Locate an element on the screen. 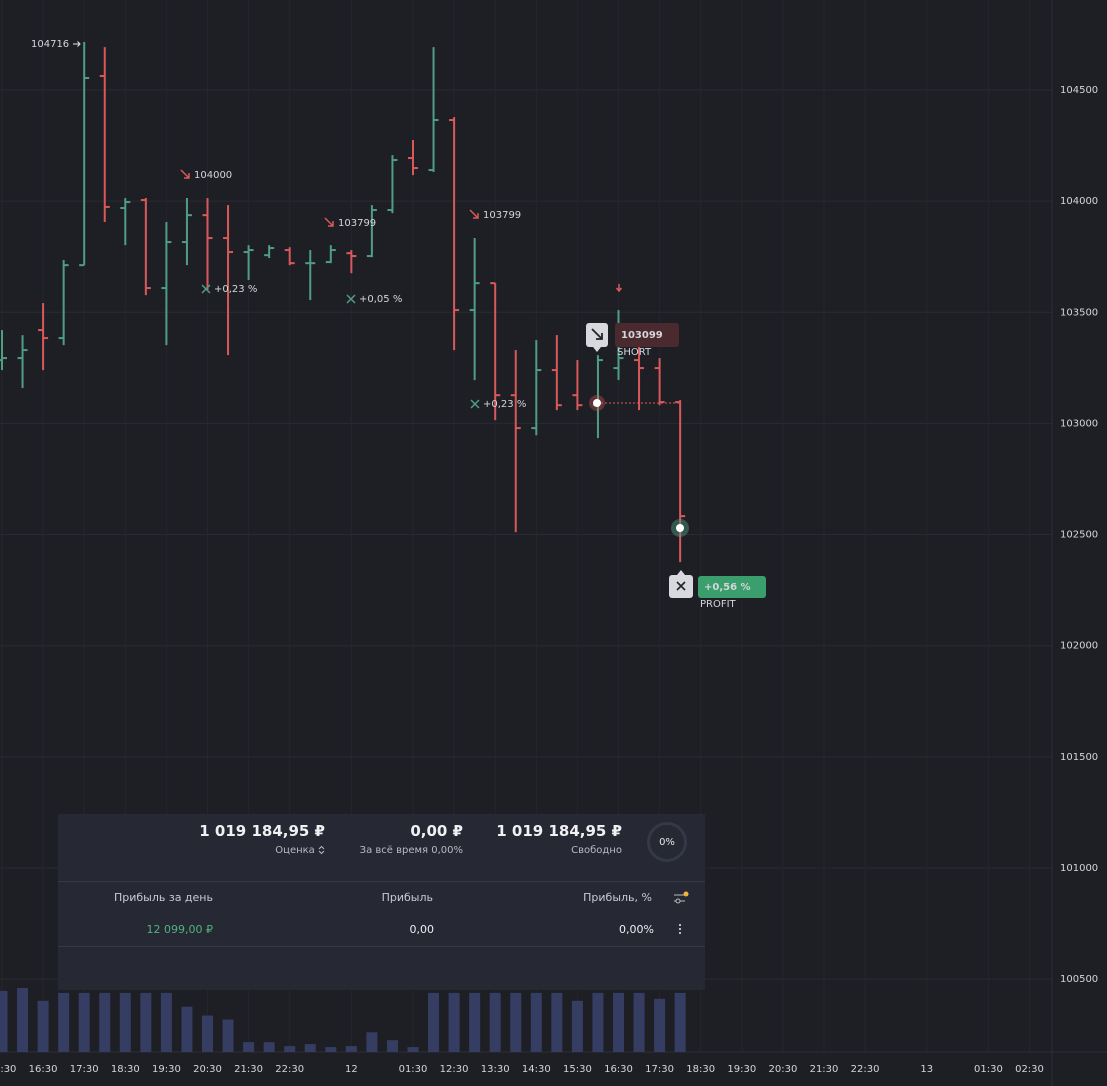  entry-price: 103099 is located at coordinates (642, 335).